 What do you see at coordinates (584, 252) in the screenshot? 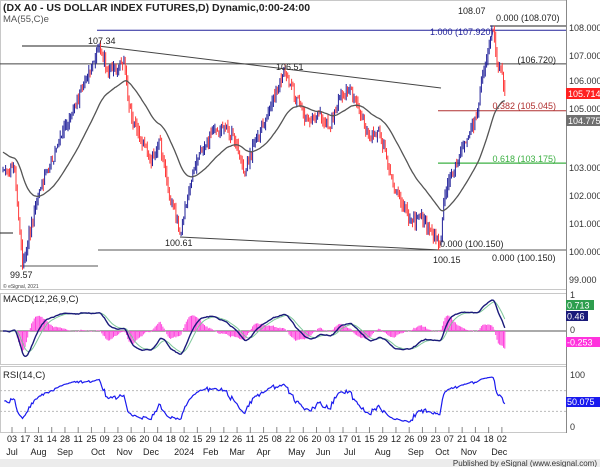
I see `price-axis-label: 100.000` at bounding box center [584, 252].